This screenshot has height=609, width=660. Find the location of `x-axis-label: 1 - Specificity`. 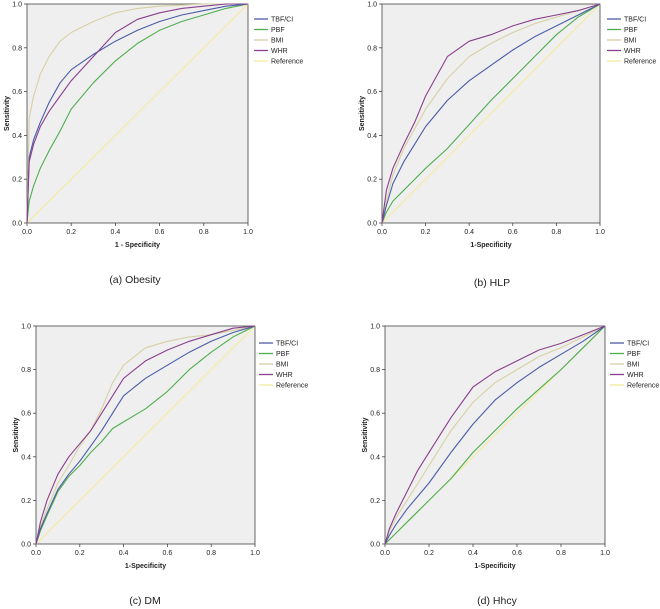

x-axis-label: 1 - Specificity is located at coordinates (137, 245).